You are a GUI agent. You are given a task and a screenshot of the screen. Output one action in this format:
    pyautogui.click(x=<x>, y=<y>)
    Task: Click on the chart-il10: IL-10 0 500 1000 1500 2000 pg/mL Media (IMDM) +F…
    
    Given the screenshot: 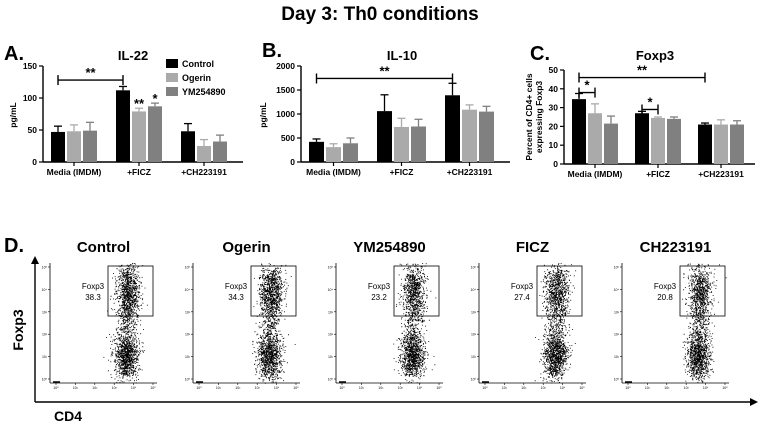 What is the action you would take?
    pyautogui.click(x=384, y=112)
    